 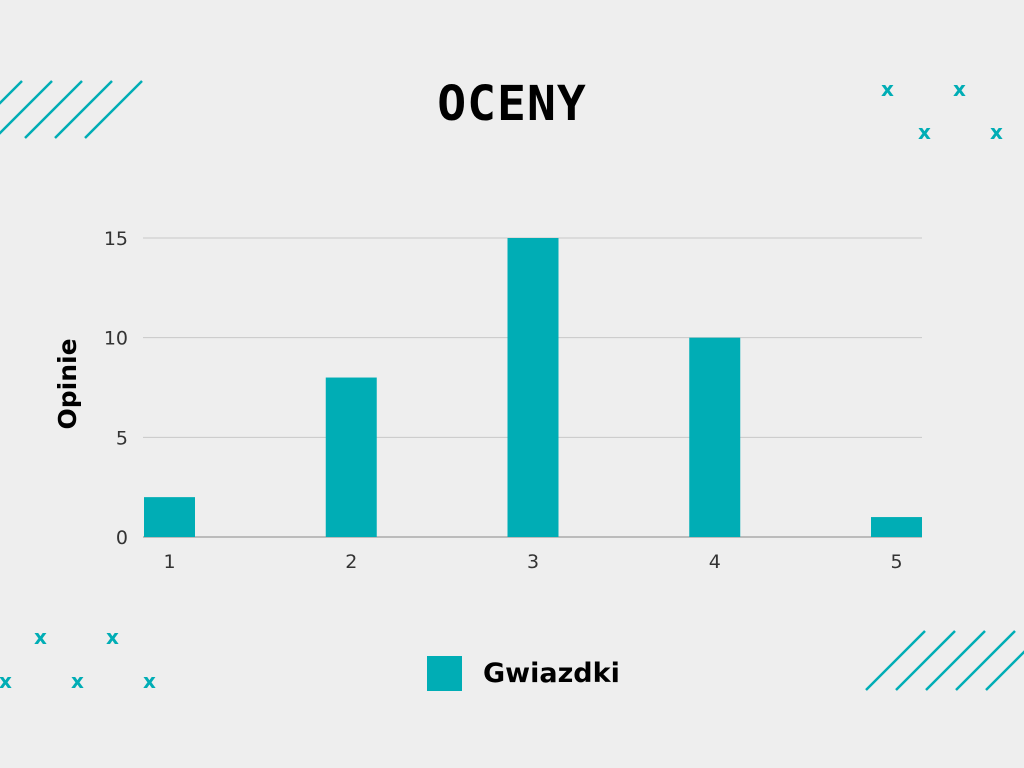 I want to click on diagonal-stripes-top-left, so click(x=71, y=109).